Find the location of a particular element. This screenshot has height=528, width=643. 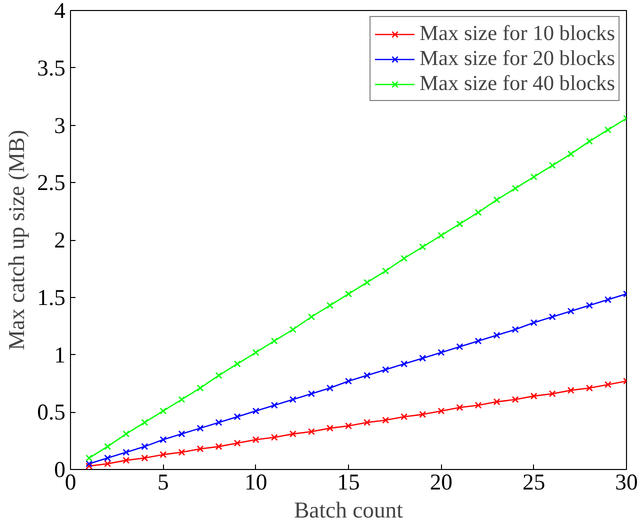

y-tick-label: 2 is located at coordinates (60, 240).